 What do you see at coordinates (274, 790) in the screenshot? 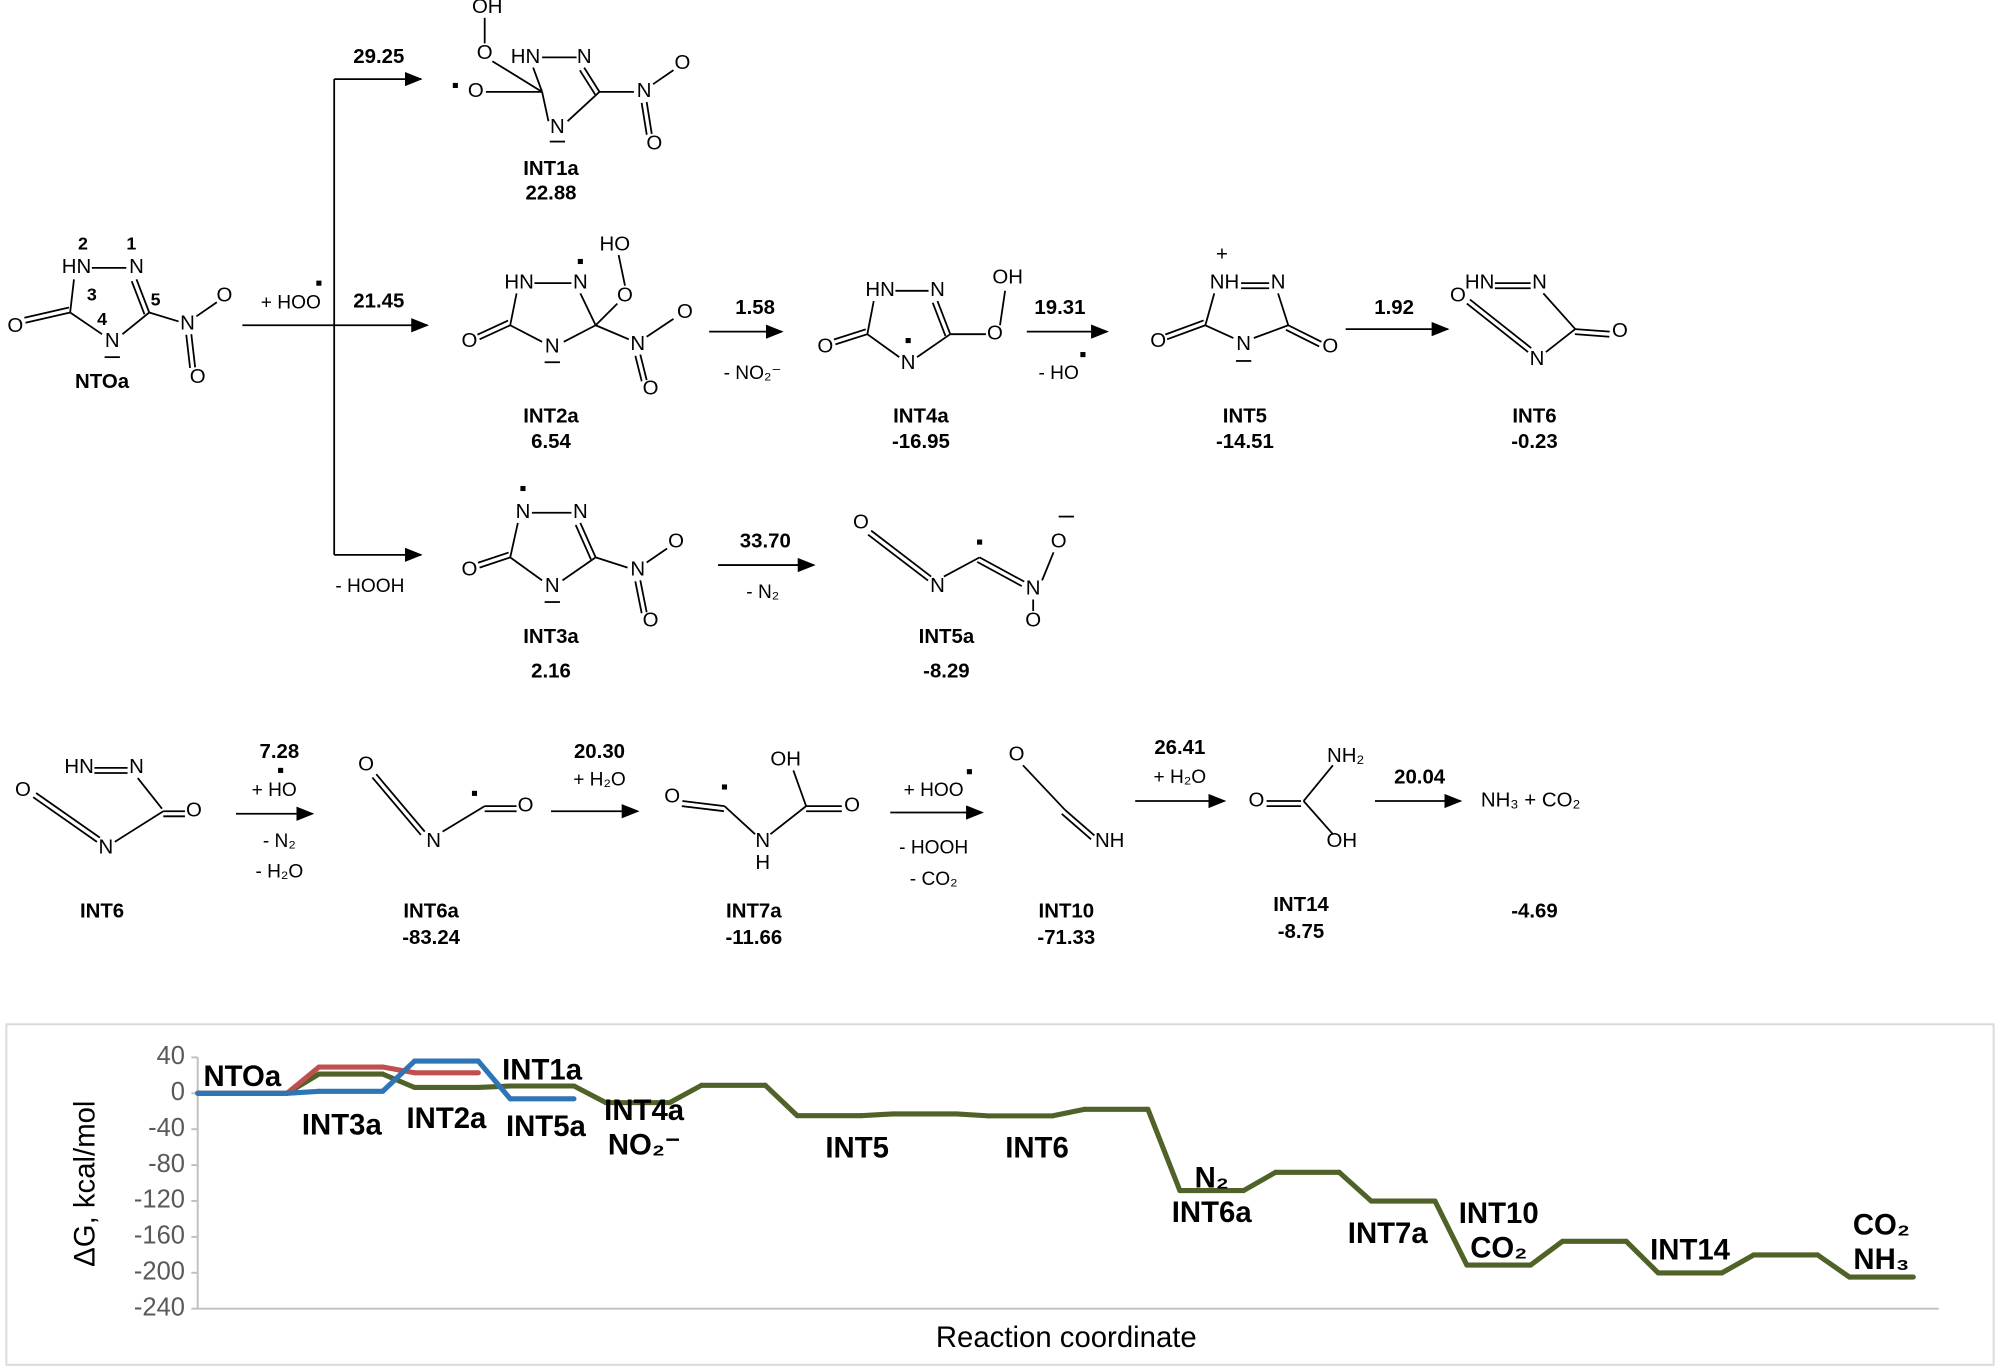
I see `condition: + HO` at bounding box center [274, 790].